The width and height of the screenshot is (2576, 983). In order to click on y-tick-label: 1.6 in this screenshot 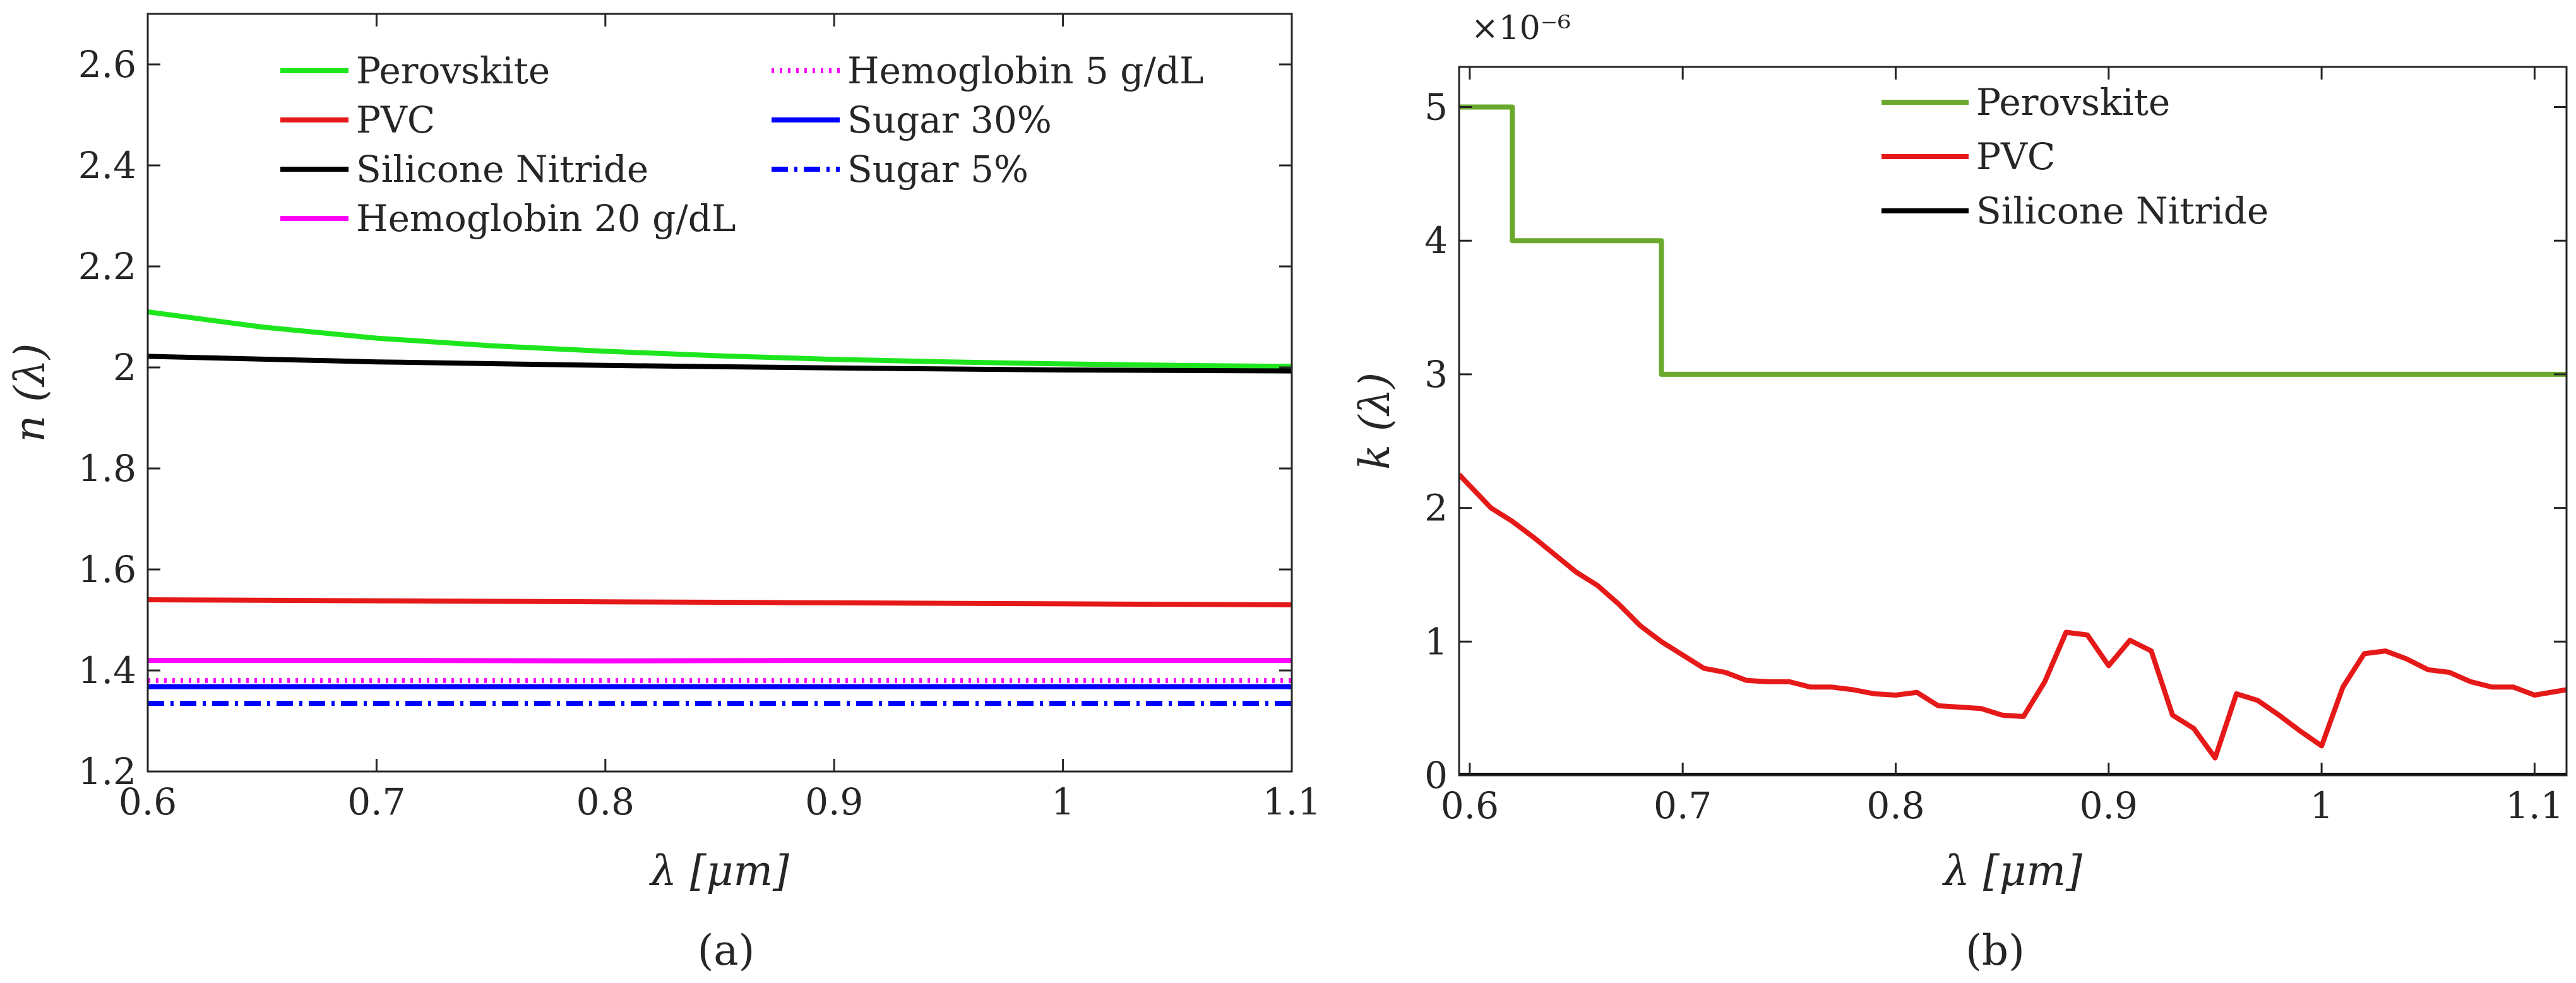, I will do `click(107, 569)`.